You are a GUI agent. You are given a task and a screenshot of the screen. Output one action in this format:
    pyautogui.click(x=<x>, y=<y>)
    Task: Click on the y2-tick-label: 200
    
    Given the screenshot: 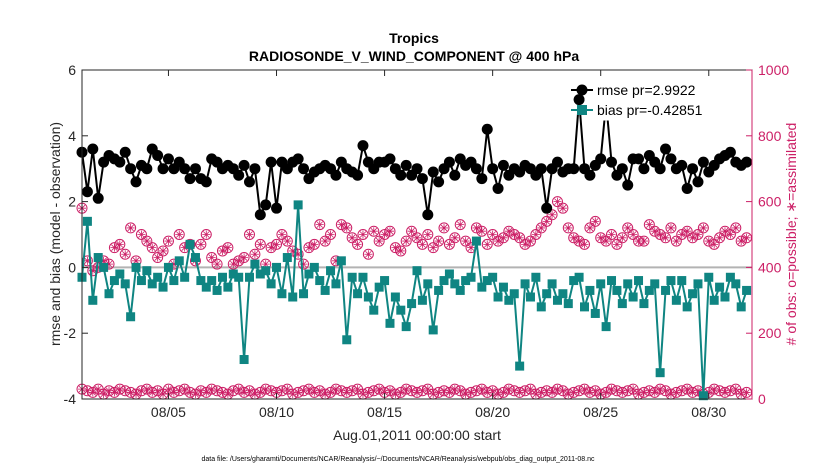 What is the action you would take?
    pyautogui.click(x=770, y=333)
    